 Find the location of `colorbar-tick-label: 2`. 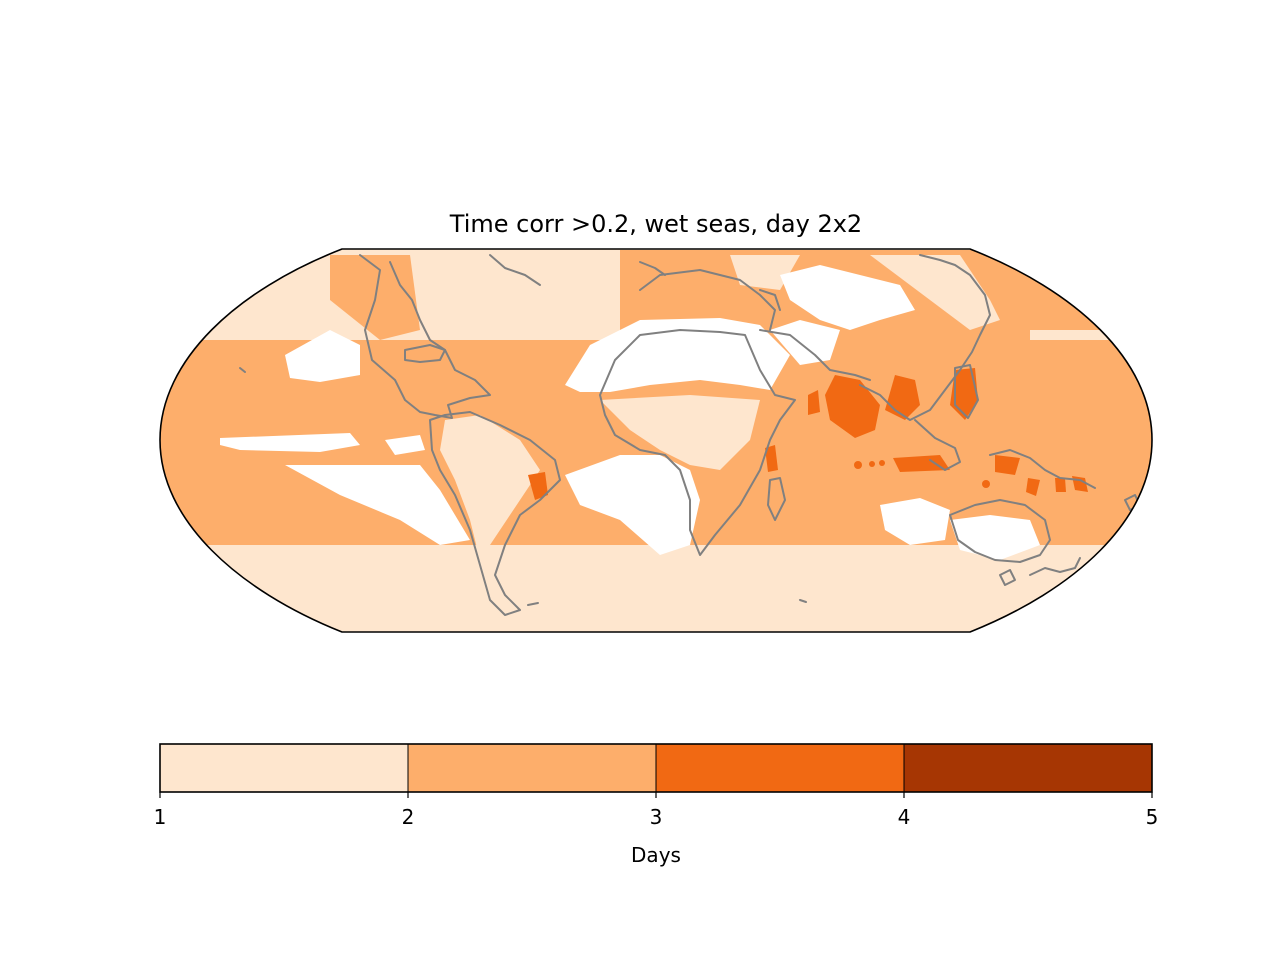

colorbar-tick-label: 2 is located at coordinates (408, 817).